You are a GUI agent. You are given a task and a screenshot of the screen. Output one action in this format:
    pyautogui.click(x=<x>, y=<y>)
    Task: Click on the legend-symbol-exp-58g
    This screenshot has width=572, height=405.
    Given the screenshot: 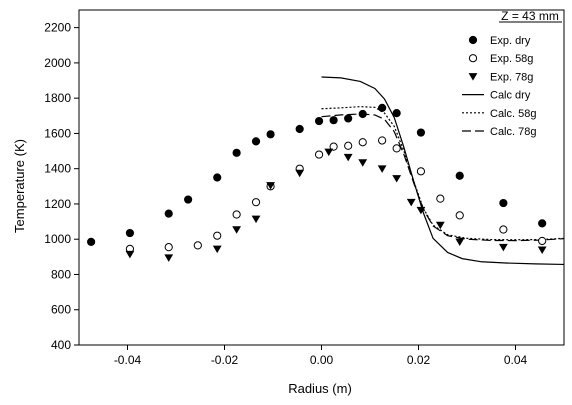 What is the action you would take?
    pyautogui.click(x=473, y=58)
    